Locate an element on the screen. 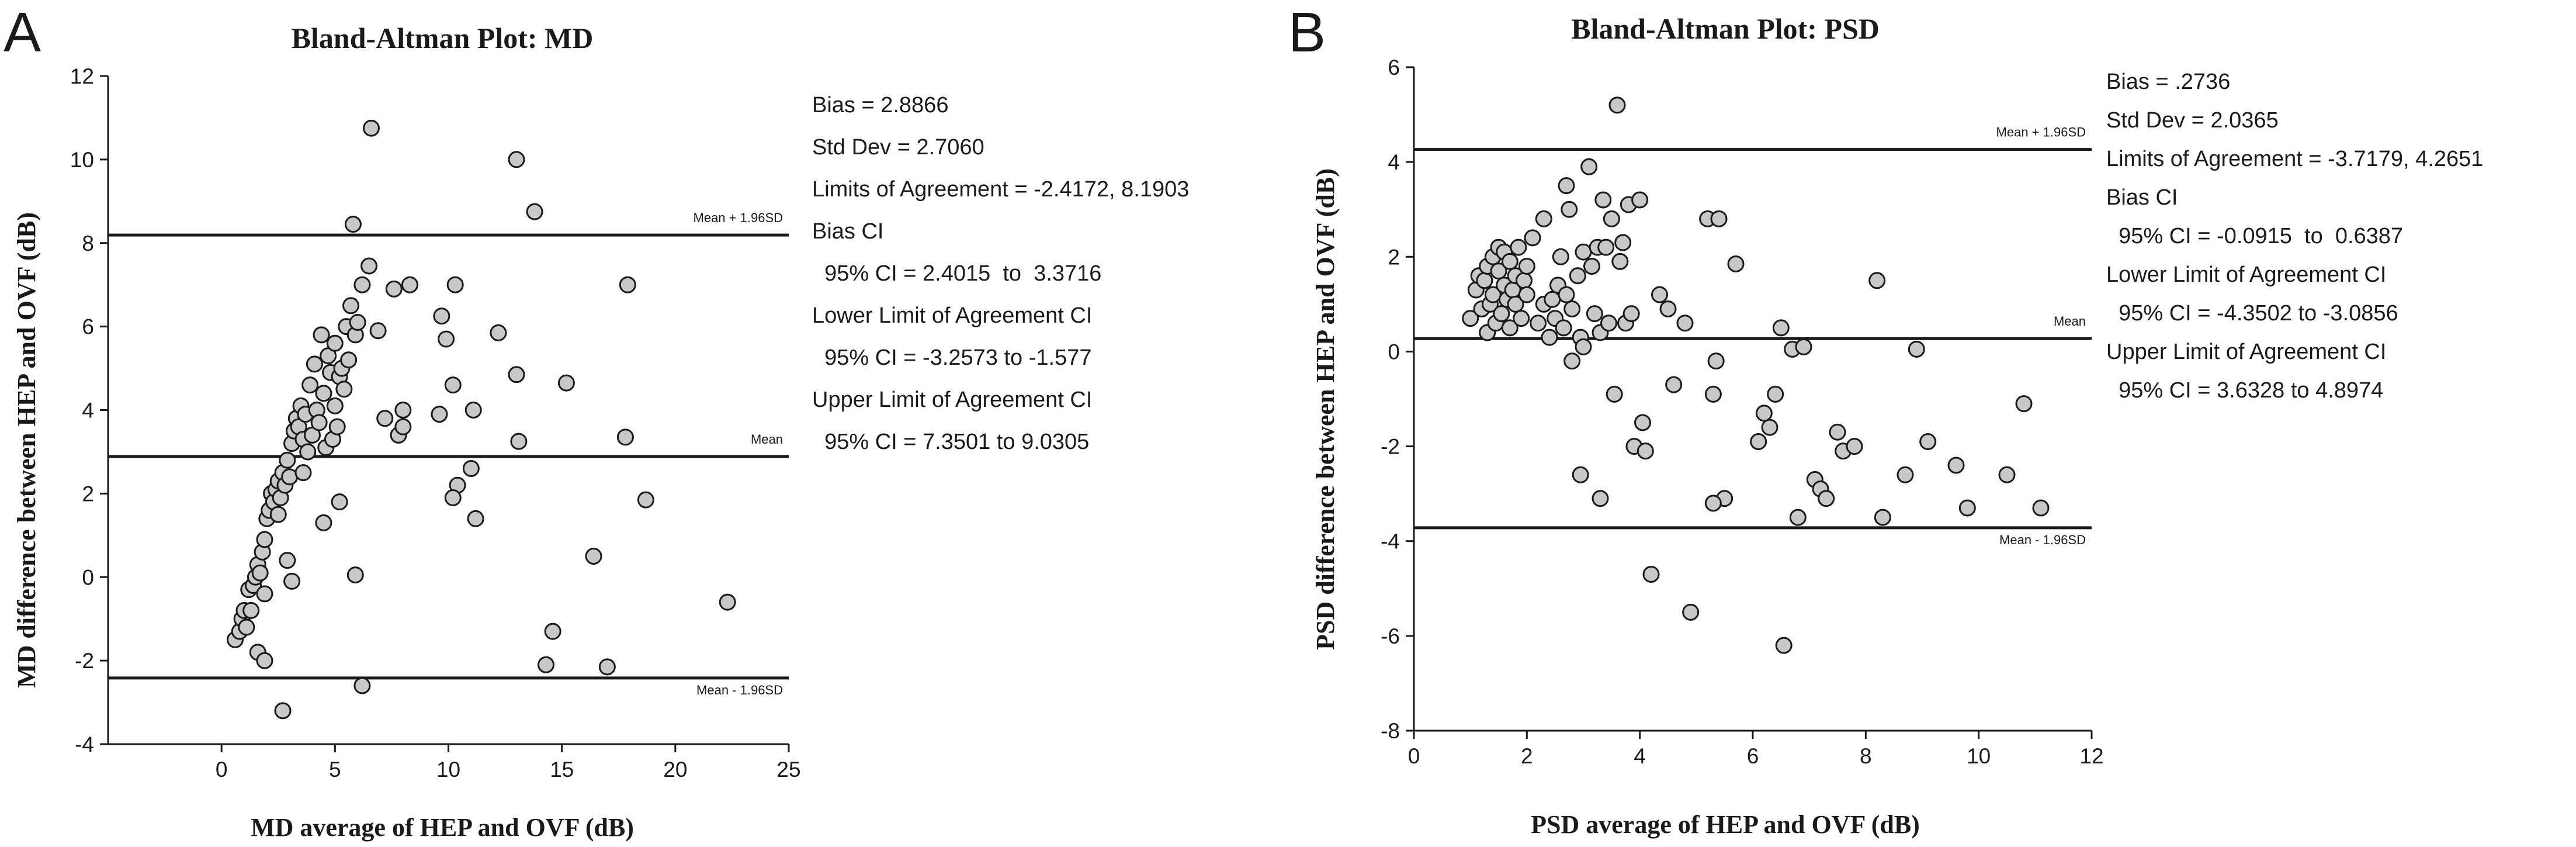 The image size is (2576, 847). md-x-tick-label: 5 is located at coordinates (335, 770).